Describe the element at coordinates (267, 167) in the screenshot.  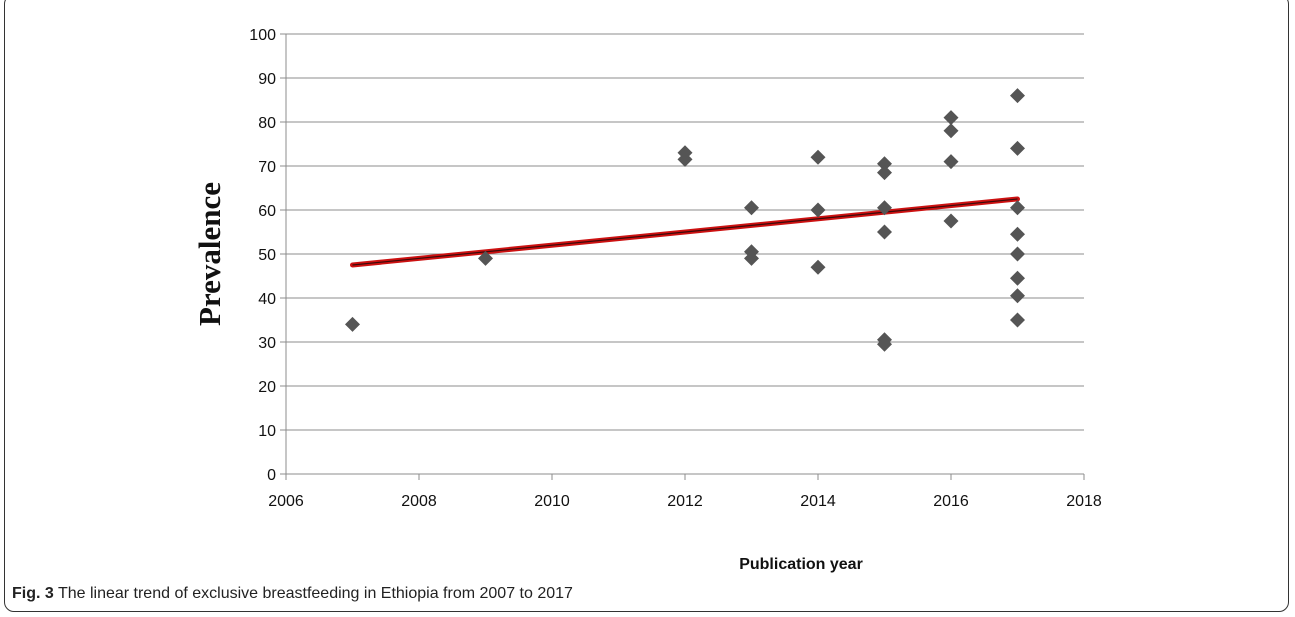
I see `y-tick-label: 70` at that location.